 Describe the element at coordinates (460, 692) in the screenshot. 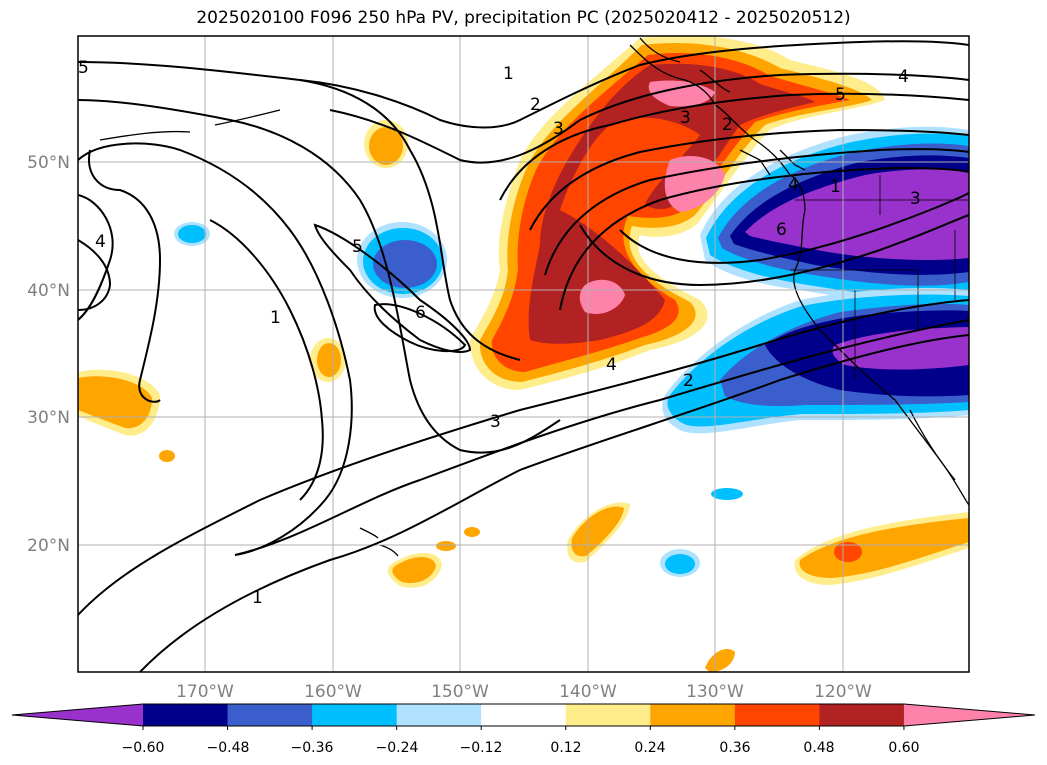

I see `lon-label: 150°W` at that location.